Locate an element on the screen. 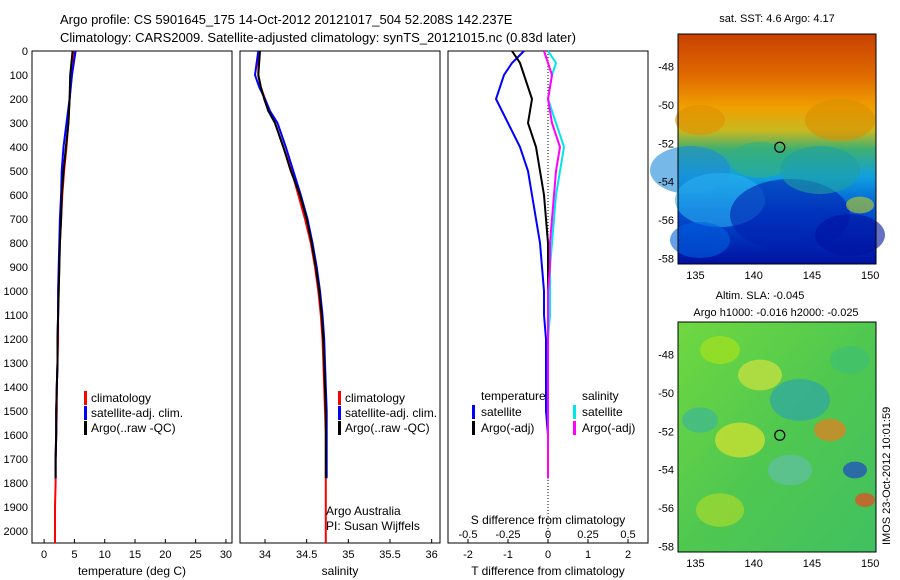  x-tick-label: 36 is located at coordinates (432, 555).